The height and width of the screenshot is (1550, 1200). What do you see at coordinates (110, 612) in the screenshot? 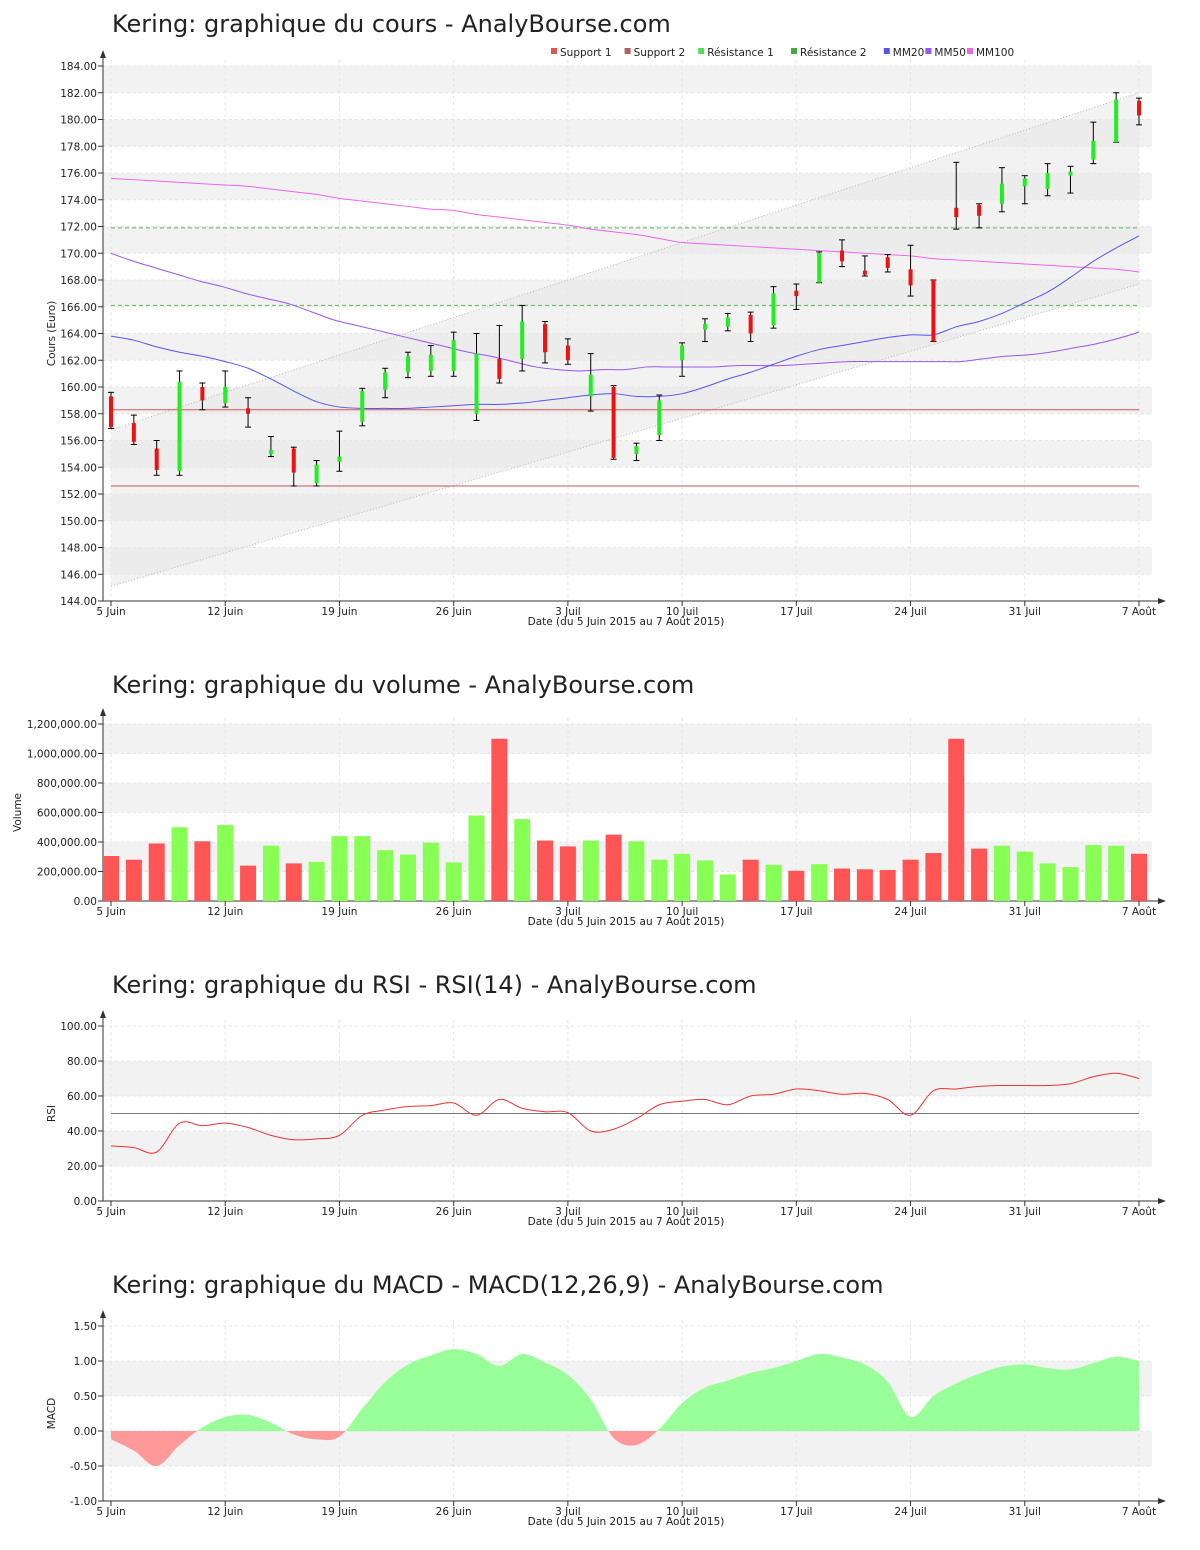
I see `price-xtick-label: 5 Juin` at bounding box center [110, 612].